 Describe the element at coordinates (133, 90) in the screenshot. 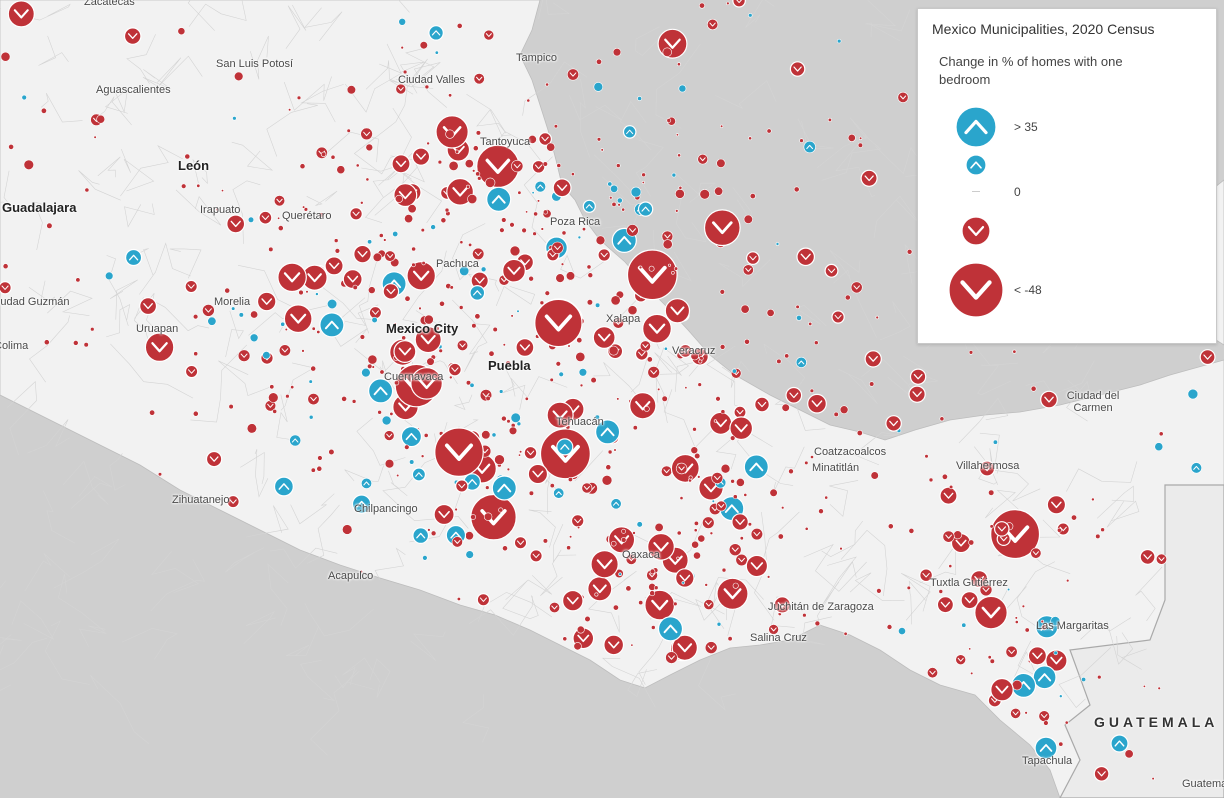

I see `place-label: Aguascalientes` at that location.